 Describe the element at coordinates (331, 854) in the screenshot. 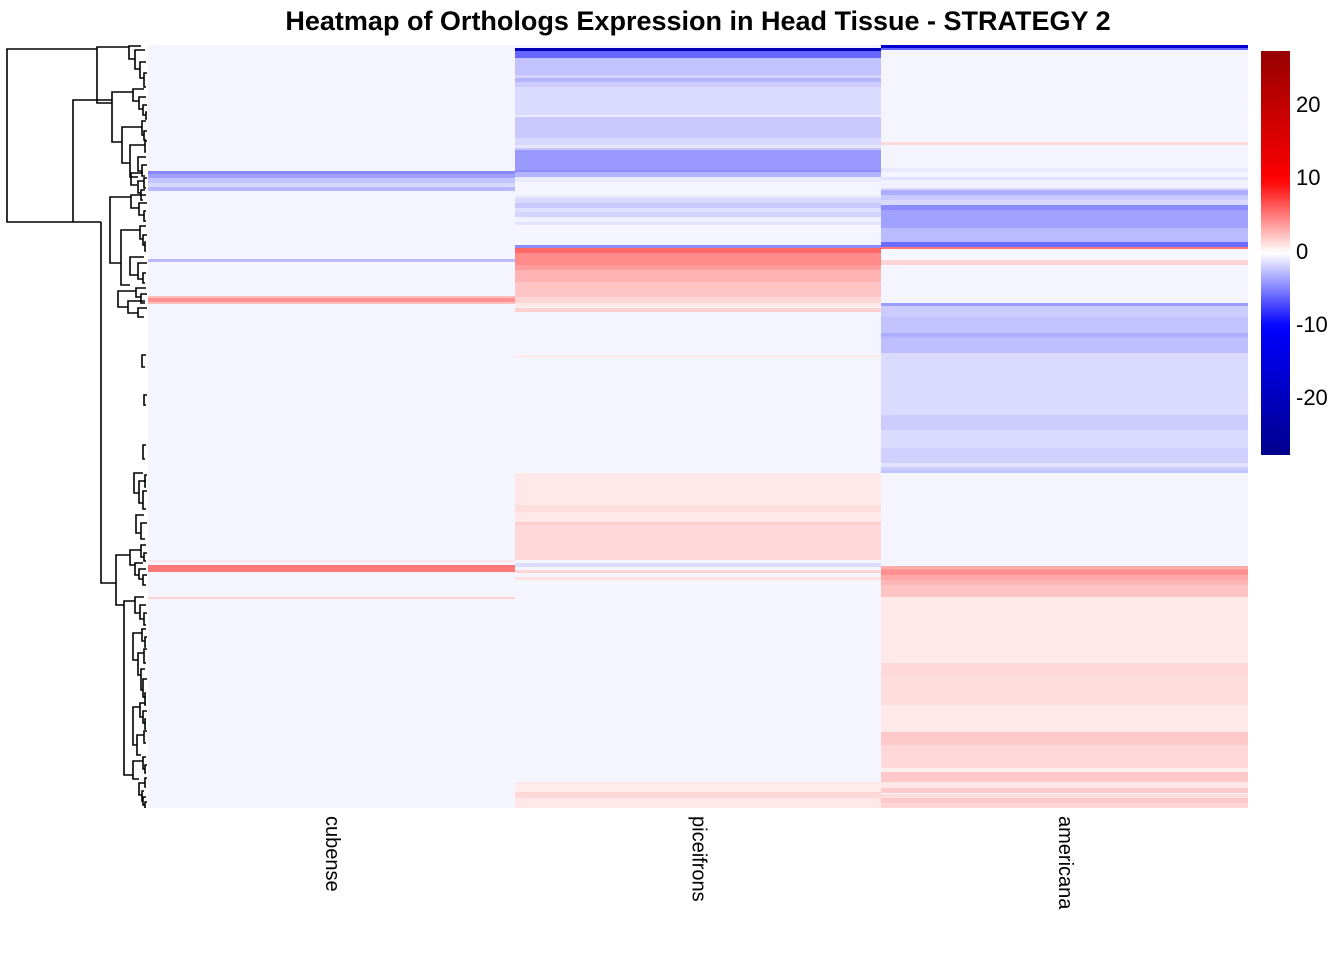

I see `column-label-cubense: cubense` at that location.